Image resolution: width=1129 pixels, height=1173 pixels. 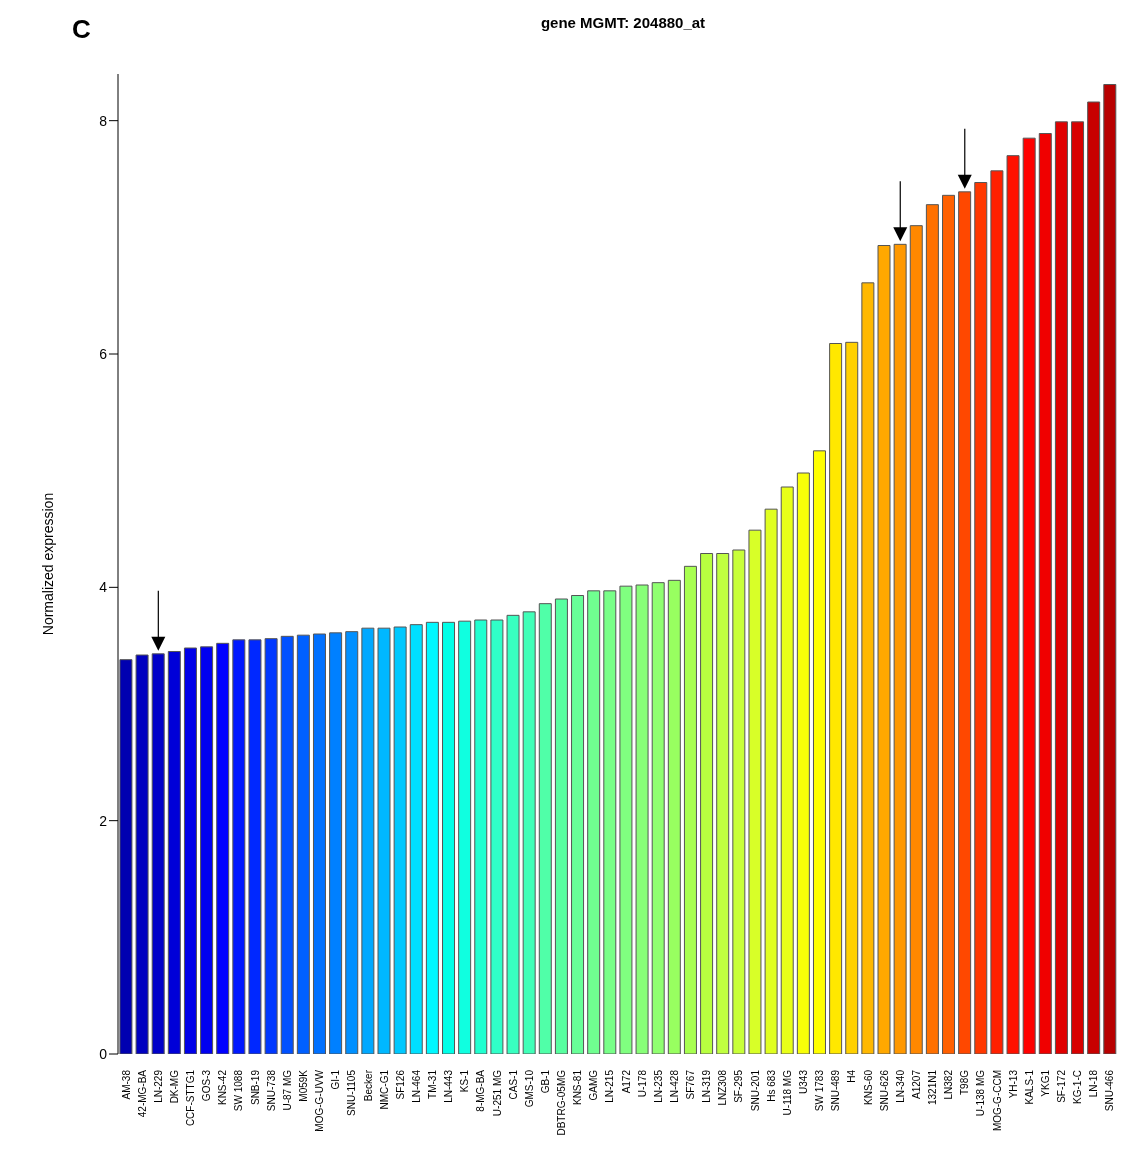 What do you see at coordinates (81, 29) in the screenshot?
I see `text: C` at bounding box center [81, 29].